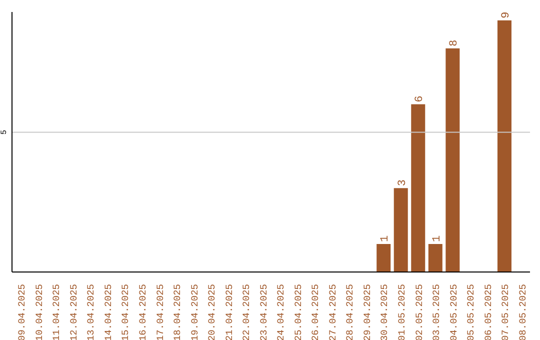 The height and width of the screenshot is (340, 540). I want to click on x-tick-label: 14.04.2025, so click(108, 312).